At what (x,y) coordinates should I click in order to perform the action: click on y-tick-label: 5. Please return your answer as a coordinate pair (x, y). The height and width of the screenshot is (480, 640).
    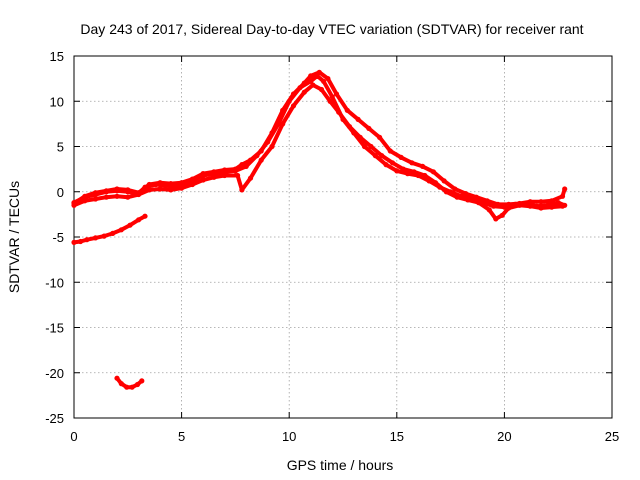
    Looking at the image, I should click on (60, 147).